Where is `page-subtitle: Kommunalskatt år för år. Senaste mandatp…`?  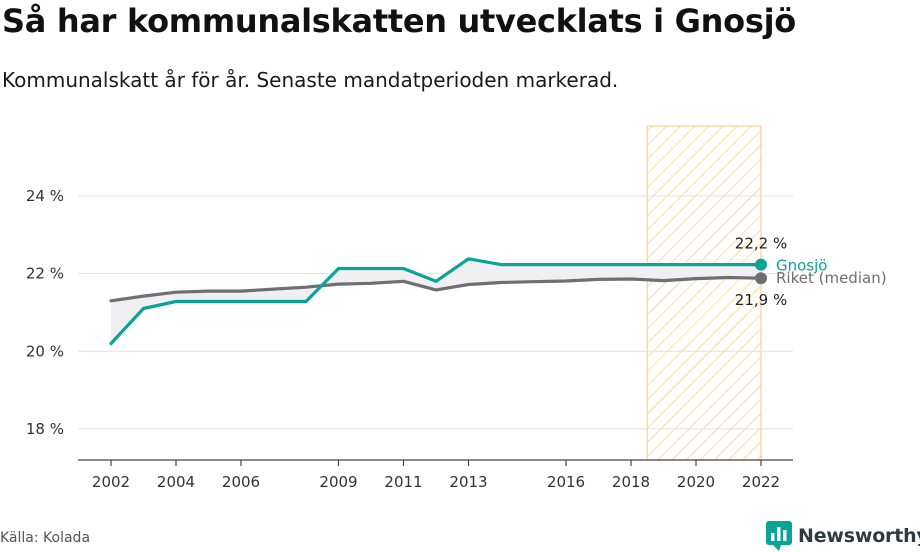 page-subtitle: Kommunalskatt år för år. Senaste mandatp… is located at coordinates (310, 80).